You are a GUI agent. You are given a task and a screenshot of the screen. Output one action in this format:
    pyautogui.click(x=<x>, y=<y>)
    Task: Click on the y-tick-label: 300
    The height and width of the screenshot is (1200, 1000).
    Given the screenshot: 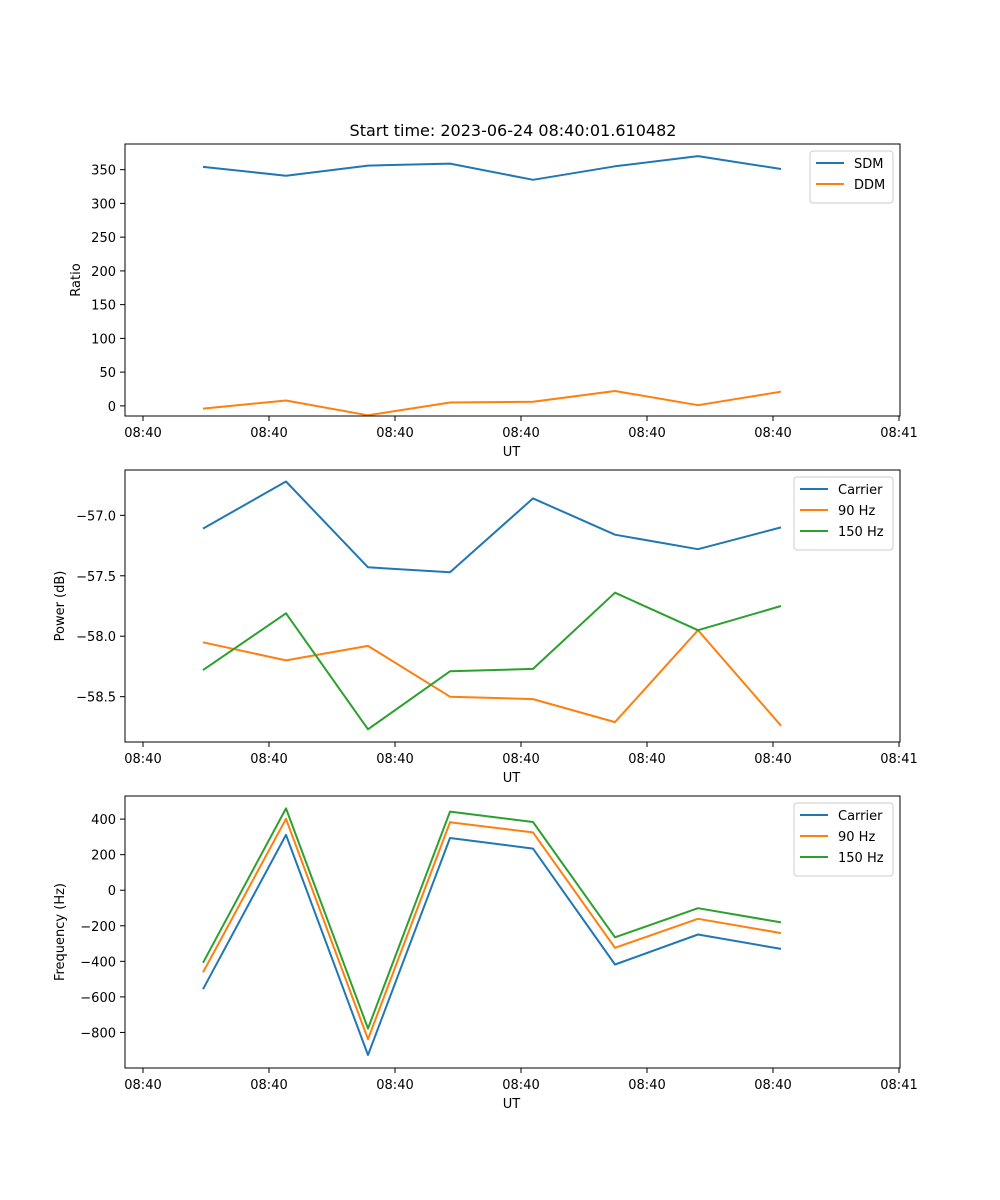 What is the action you would take?
    pyautogui.click(x=103, y=204)
    